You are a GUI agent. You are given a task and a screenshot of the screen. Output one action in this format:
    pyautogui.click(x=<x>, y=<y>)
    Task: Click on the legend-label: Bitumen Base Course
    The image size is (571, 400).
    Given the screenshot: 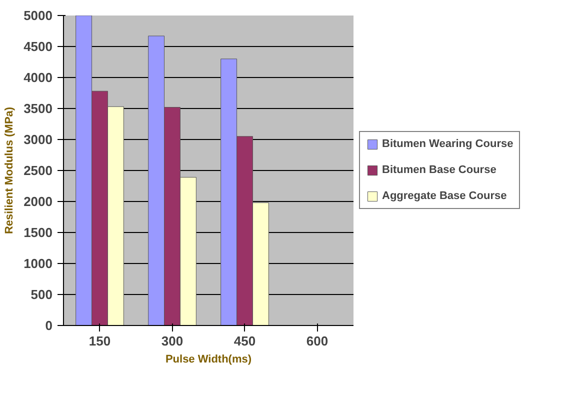 What is the action you would take?
    pyautogui.click(x=439, y=170)
    